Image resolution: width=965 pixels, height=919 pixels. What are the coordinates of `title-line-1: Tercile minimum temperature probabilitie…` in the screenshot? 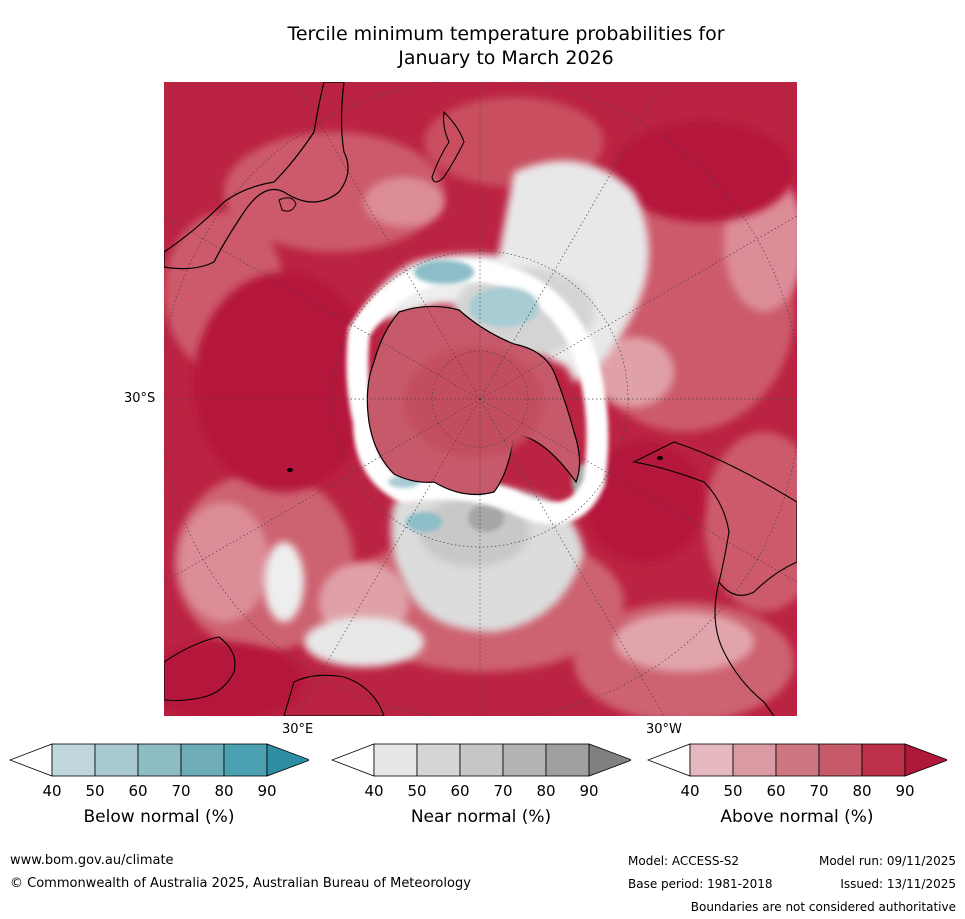 It's located at (506, 34).